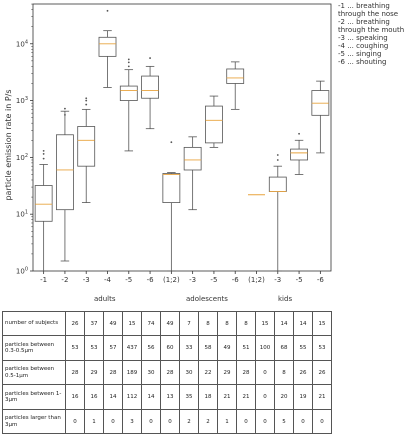  What do you see at coordinates (363, 46) in the screenshot?
I see `legend-item: -4 ... coughing` at bounding box center [363, 46].